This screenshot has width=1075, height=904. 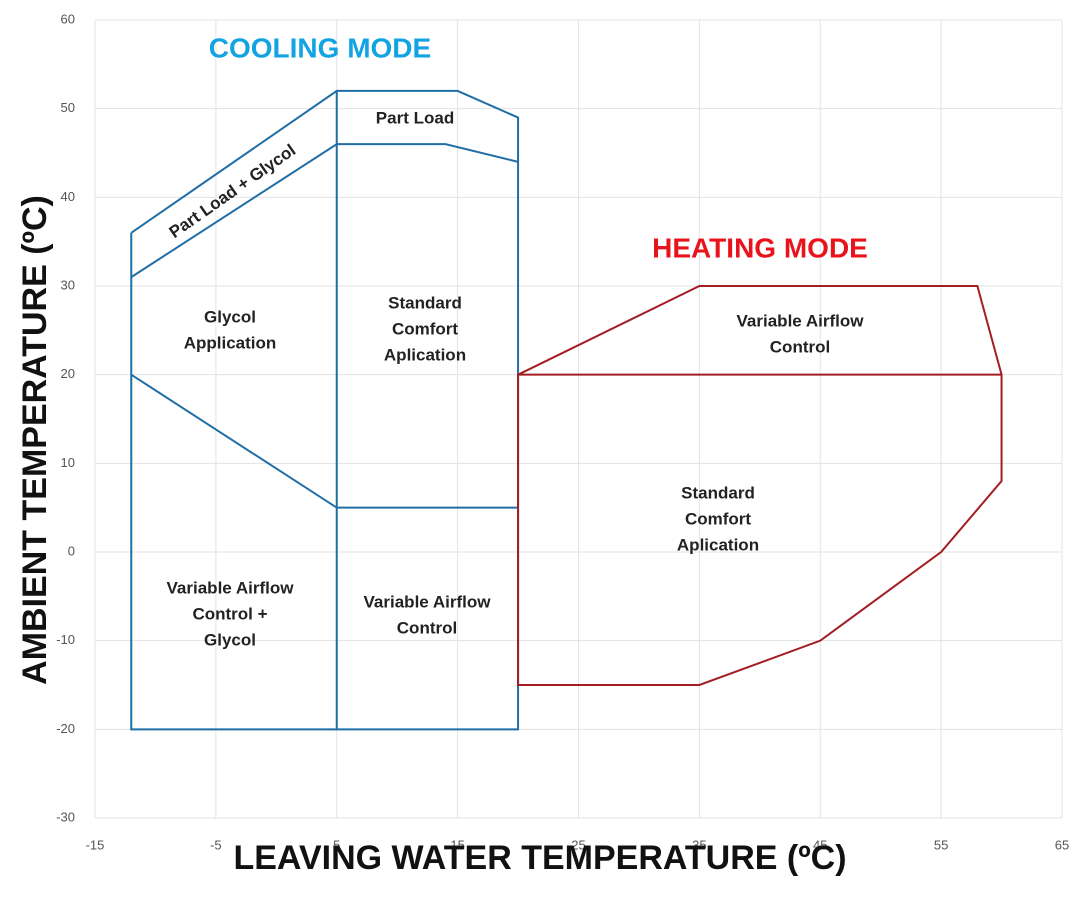 What do you see at coordinates (320, 47) in the screenshot?
I see `mode-title: COOLING MODE` at bounding box center [320, 47].